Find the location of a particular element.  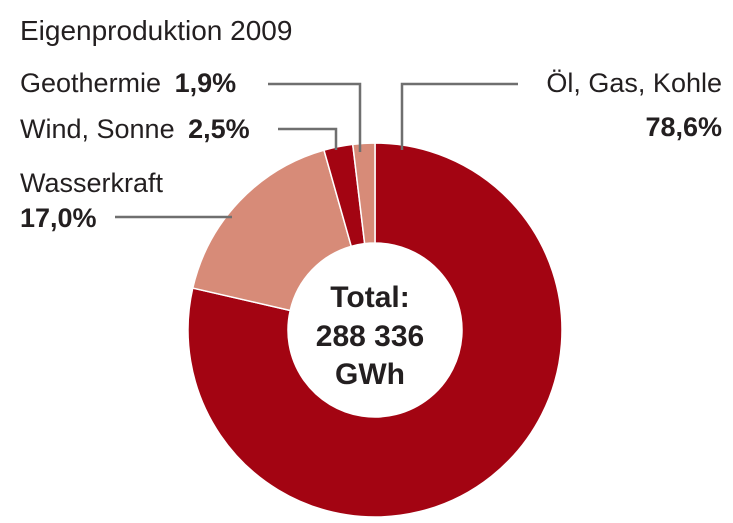

slice-label-wasserkraft: Wasserkraft is located at coordinates (92, 183).